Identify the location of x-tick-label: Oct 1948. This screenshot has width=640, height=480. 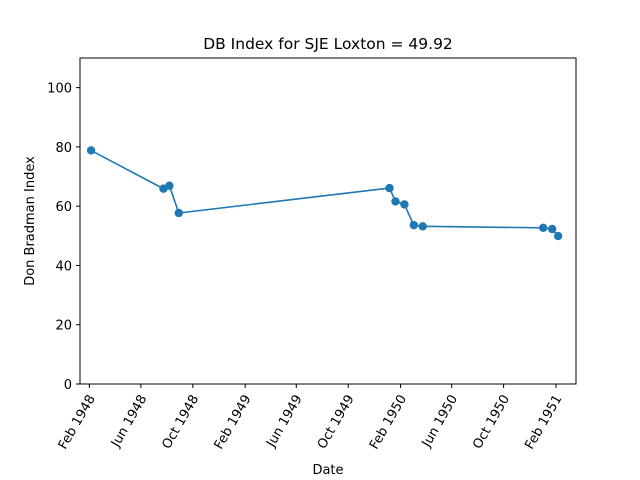
(180, 422).